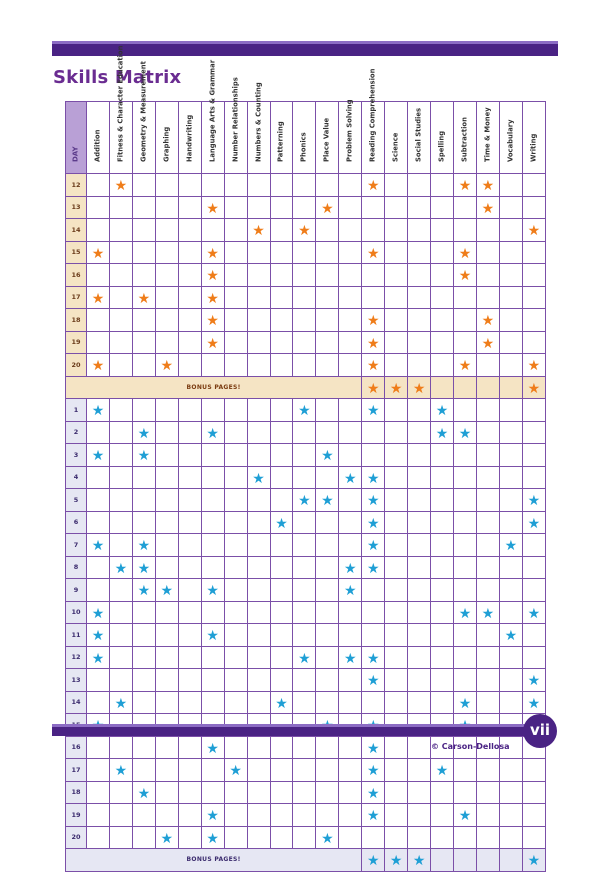 The height and width of the screenshot is (872, 603). I want to click on column-header: Vocabulary, so click(510, 137).